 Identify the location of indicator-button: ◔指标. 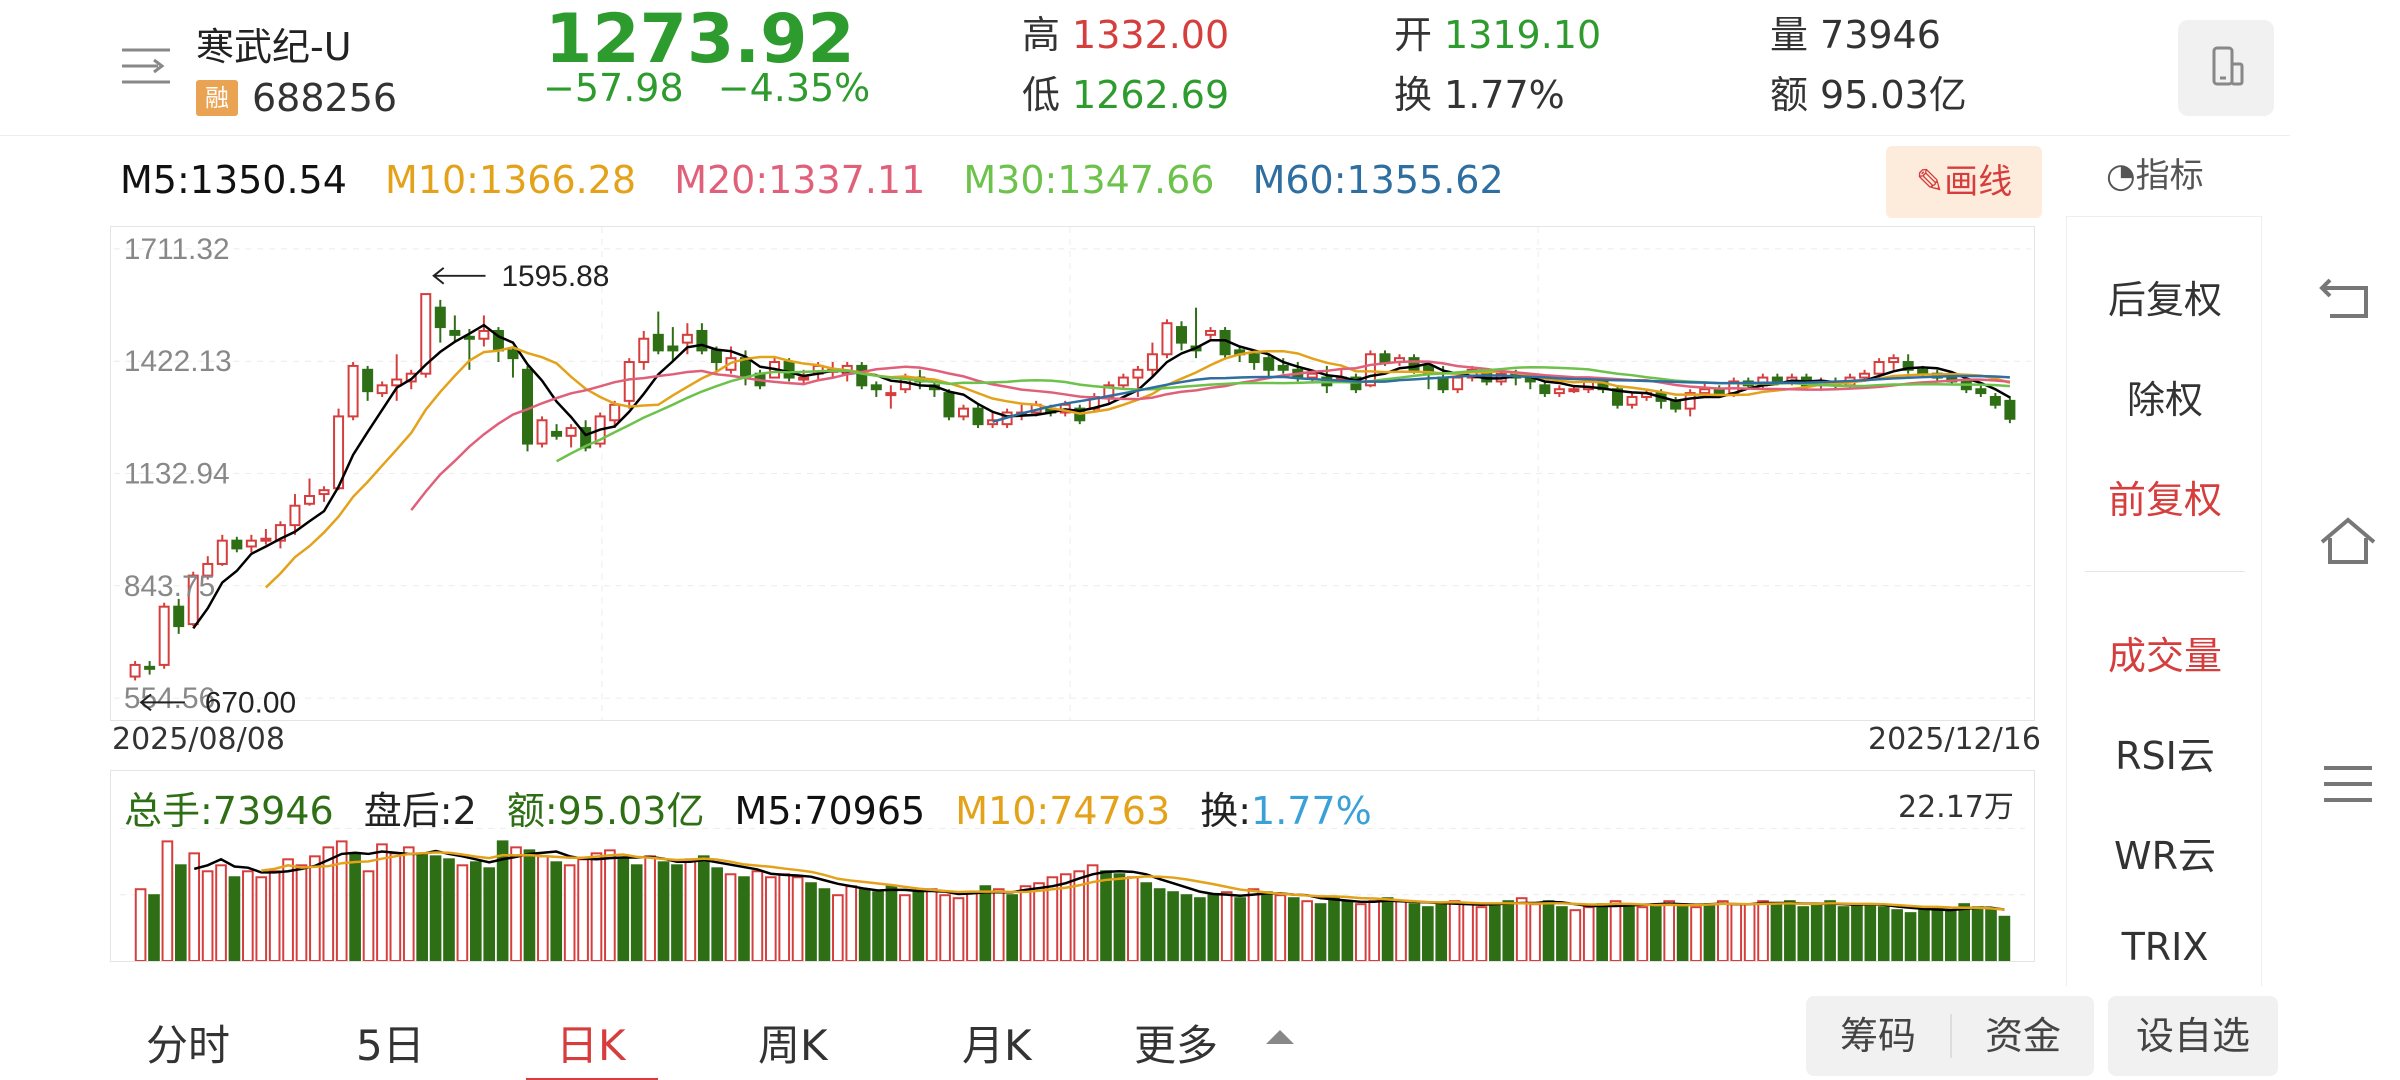
(2155, 172).